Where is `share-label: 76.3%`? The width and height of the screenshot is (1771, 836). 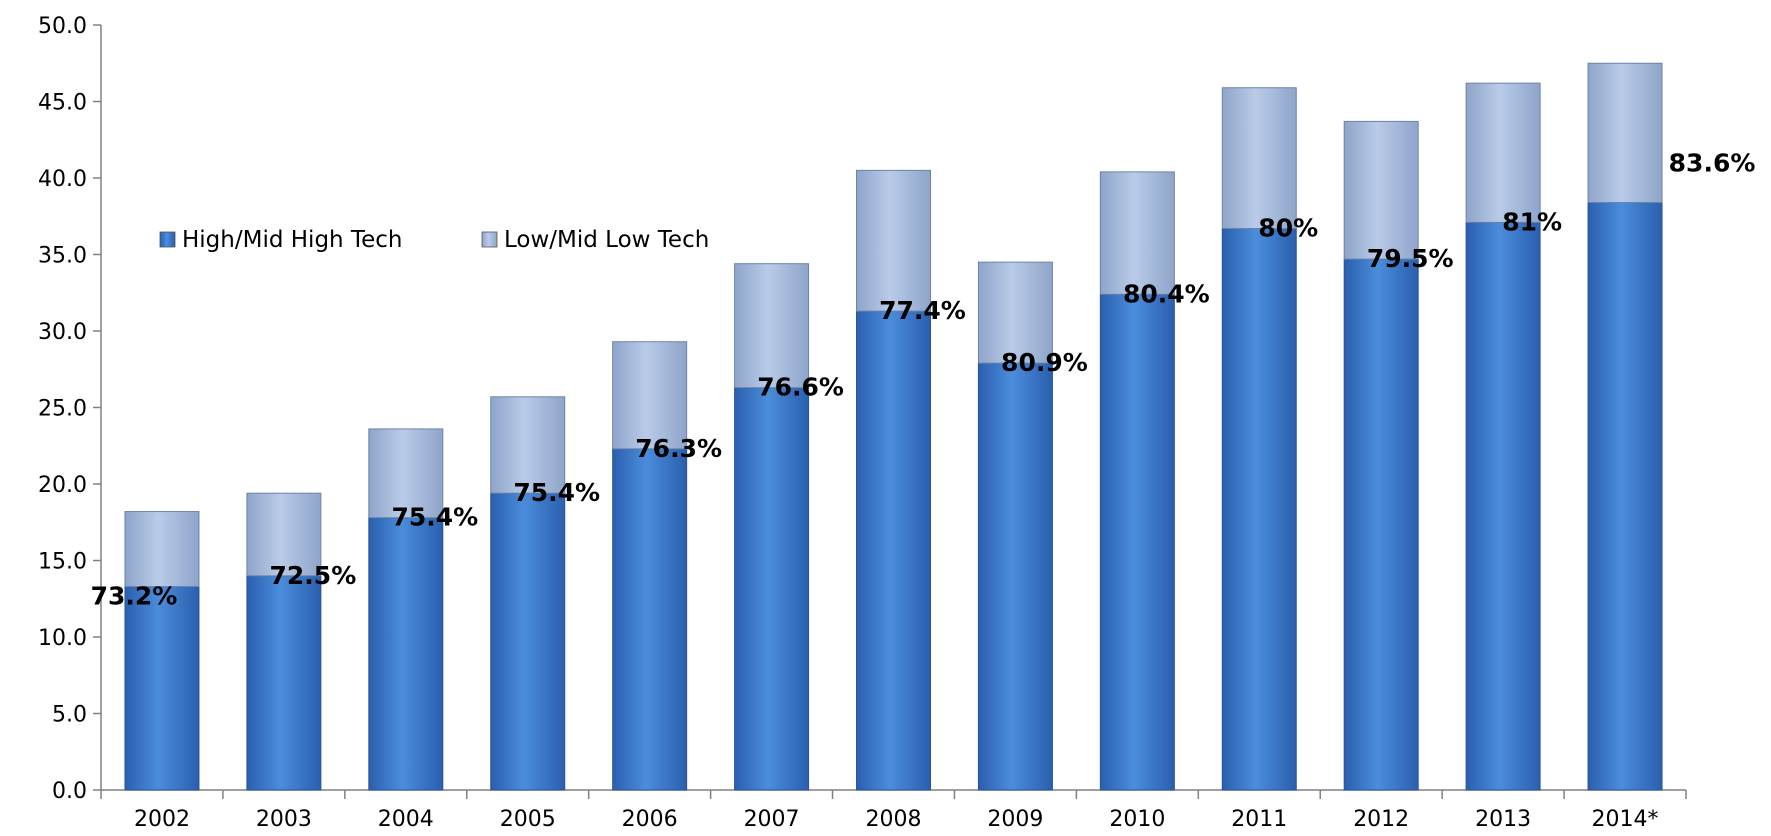 share-label: 76.3% is located at coordinates (678, 448).